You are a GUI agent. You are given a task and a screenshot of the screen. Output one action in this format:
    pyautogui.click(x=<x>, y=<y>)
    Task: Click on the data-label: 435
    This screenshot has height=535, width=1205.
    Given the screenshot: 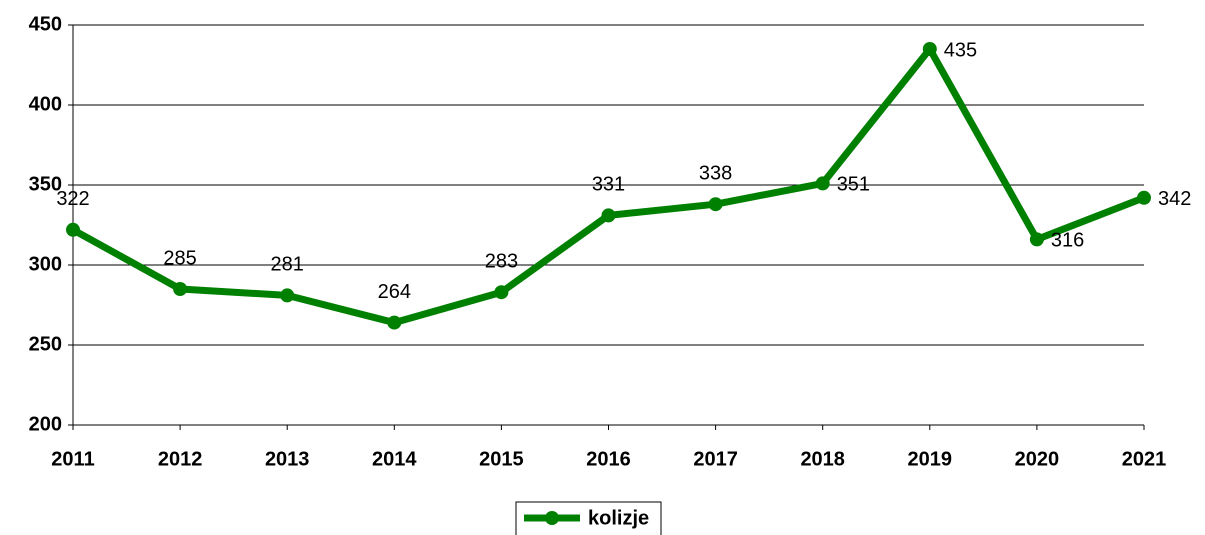 What is the action you would take?
    pyautogui.click(x=960, y=50)
    